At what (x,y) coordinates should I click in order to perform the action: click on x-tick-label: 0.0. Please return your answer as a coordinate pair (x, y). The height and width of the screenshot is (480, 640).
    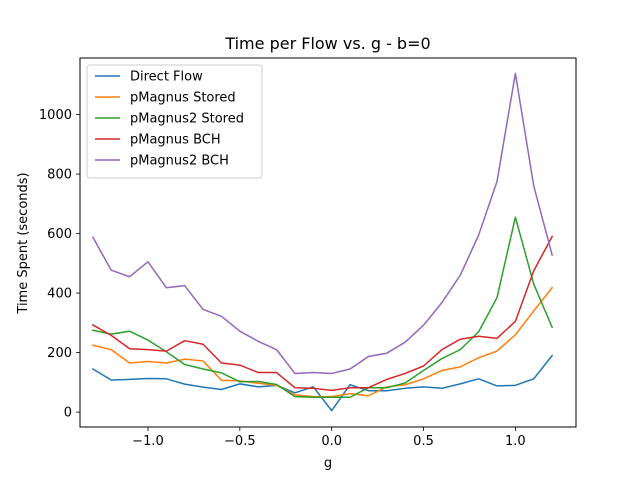
    Looking at the image, I should click on (331, 441).